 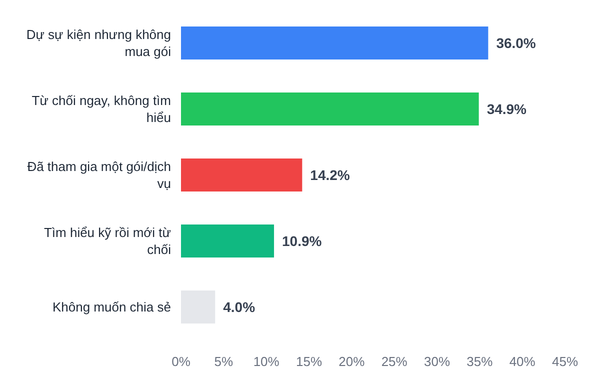 I want to click on y-tick-label: Từ chối ngay, không tìm hiểu, so click(x=101, y=109).